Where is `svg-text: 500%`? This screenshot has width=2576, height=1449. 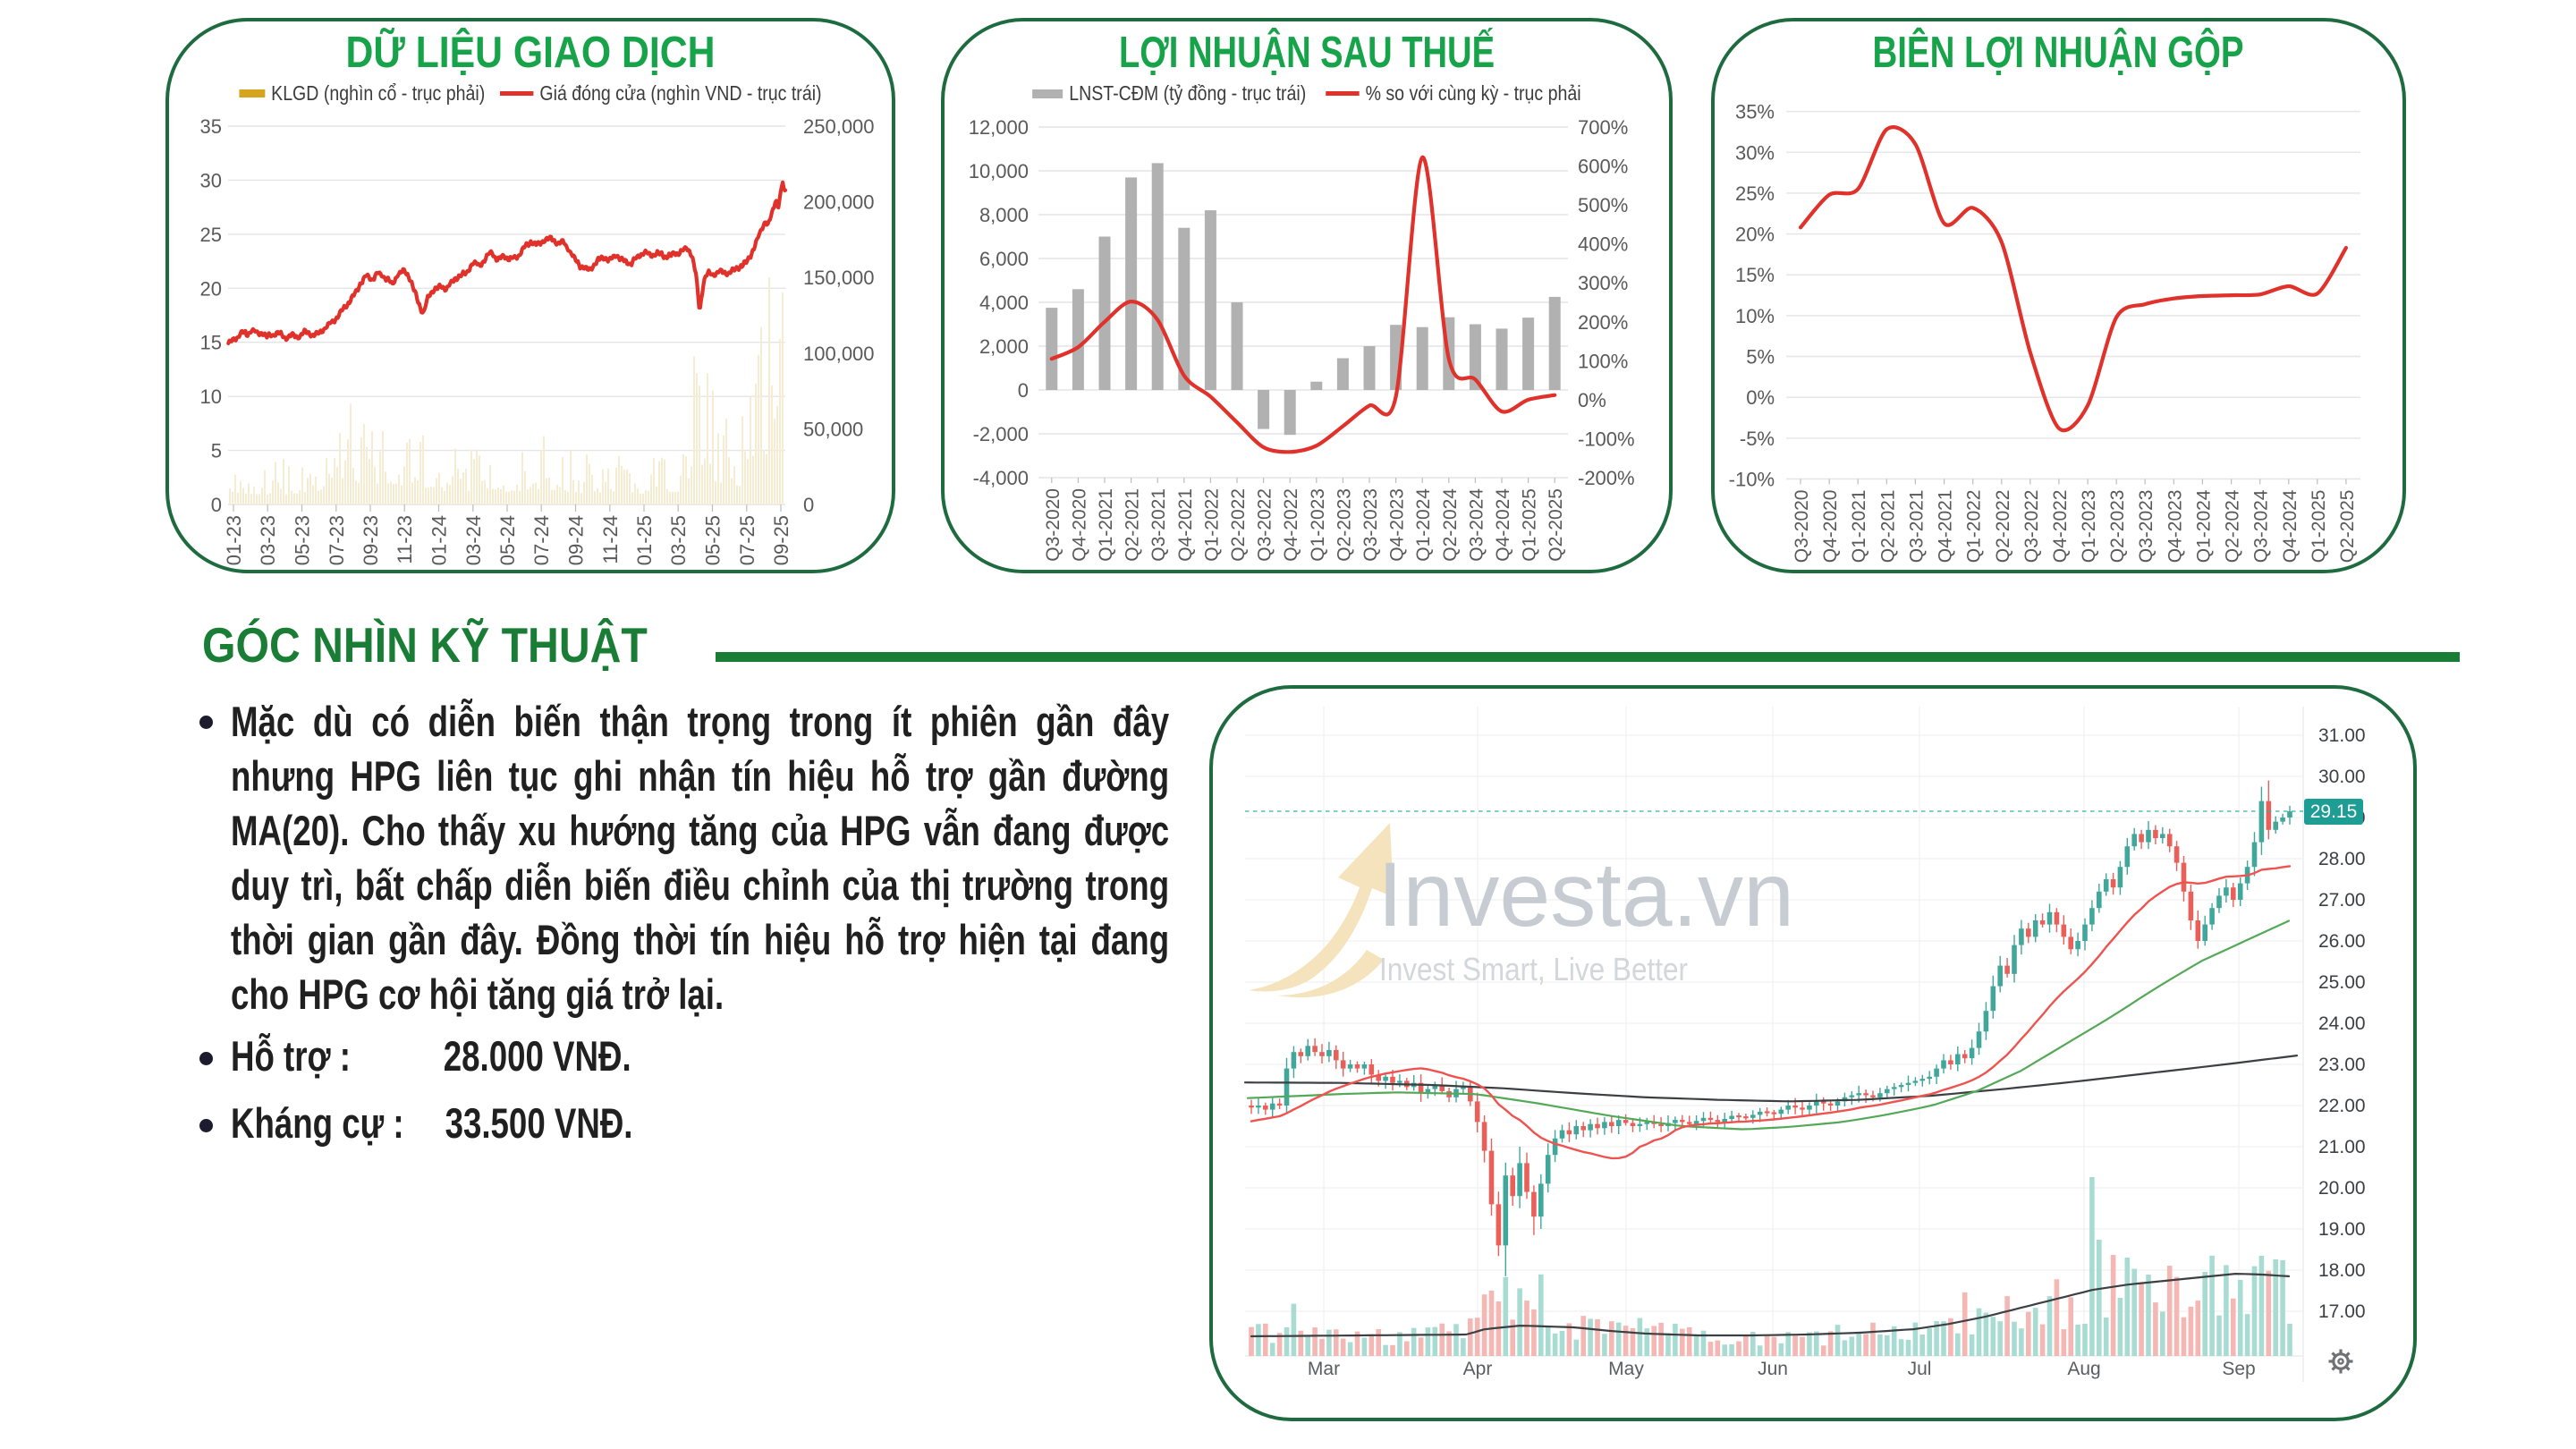
svg-text: 500% is located at coordinates (1603, 205).